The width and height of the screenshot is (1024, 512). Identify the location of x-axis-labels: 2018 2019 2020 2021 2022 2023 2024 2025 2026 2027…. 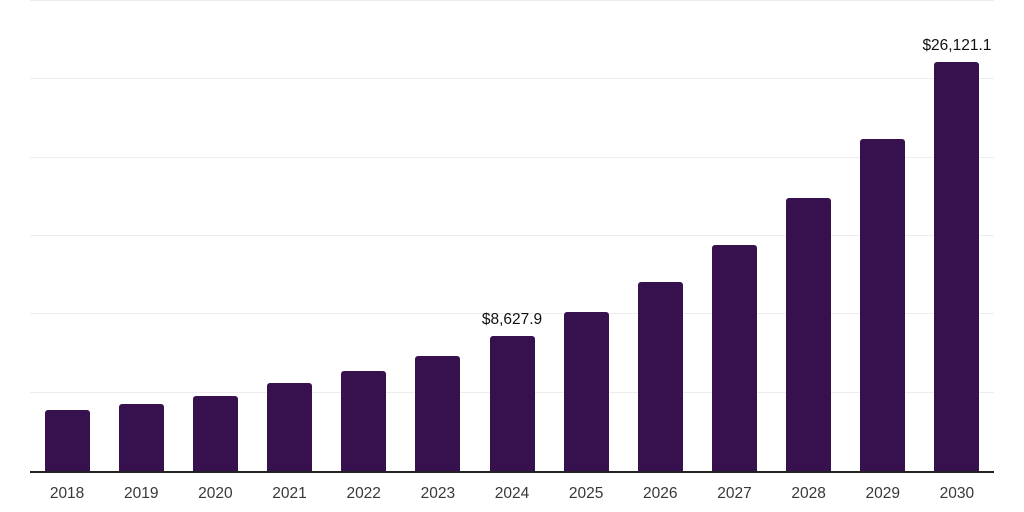
(512, 492).